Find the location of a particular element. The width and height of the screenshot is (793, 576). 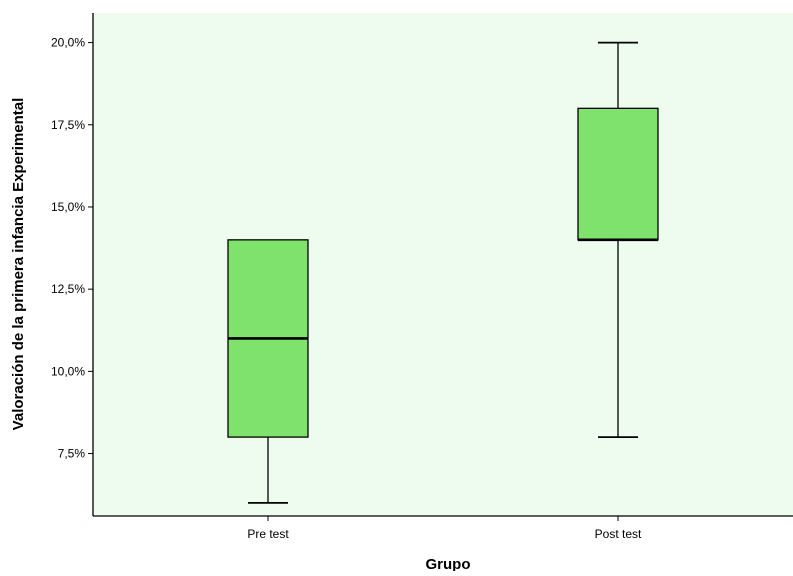

box-post-test is located at coordinates (618, 174).